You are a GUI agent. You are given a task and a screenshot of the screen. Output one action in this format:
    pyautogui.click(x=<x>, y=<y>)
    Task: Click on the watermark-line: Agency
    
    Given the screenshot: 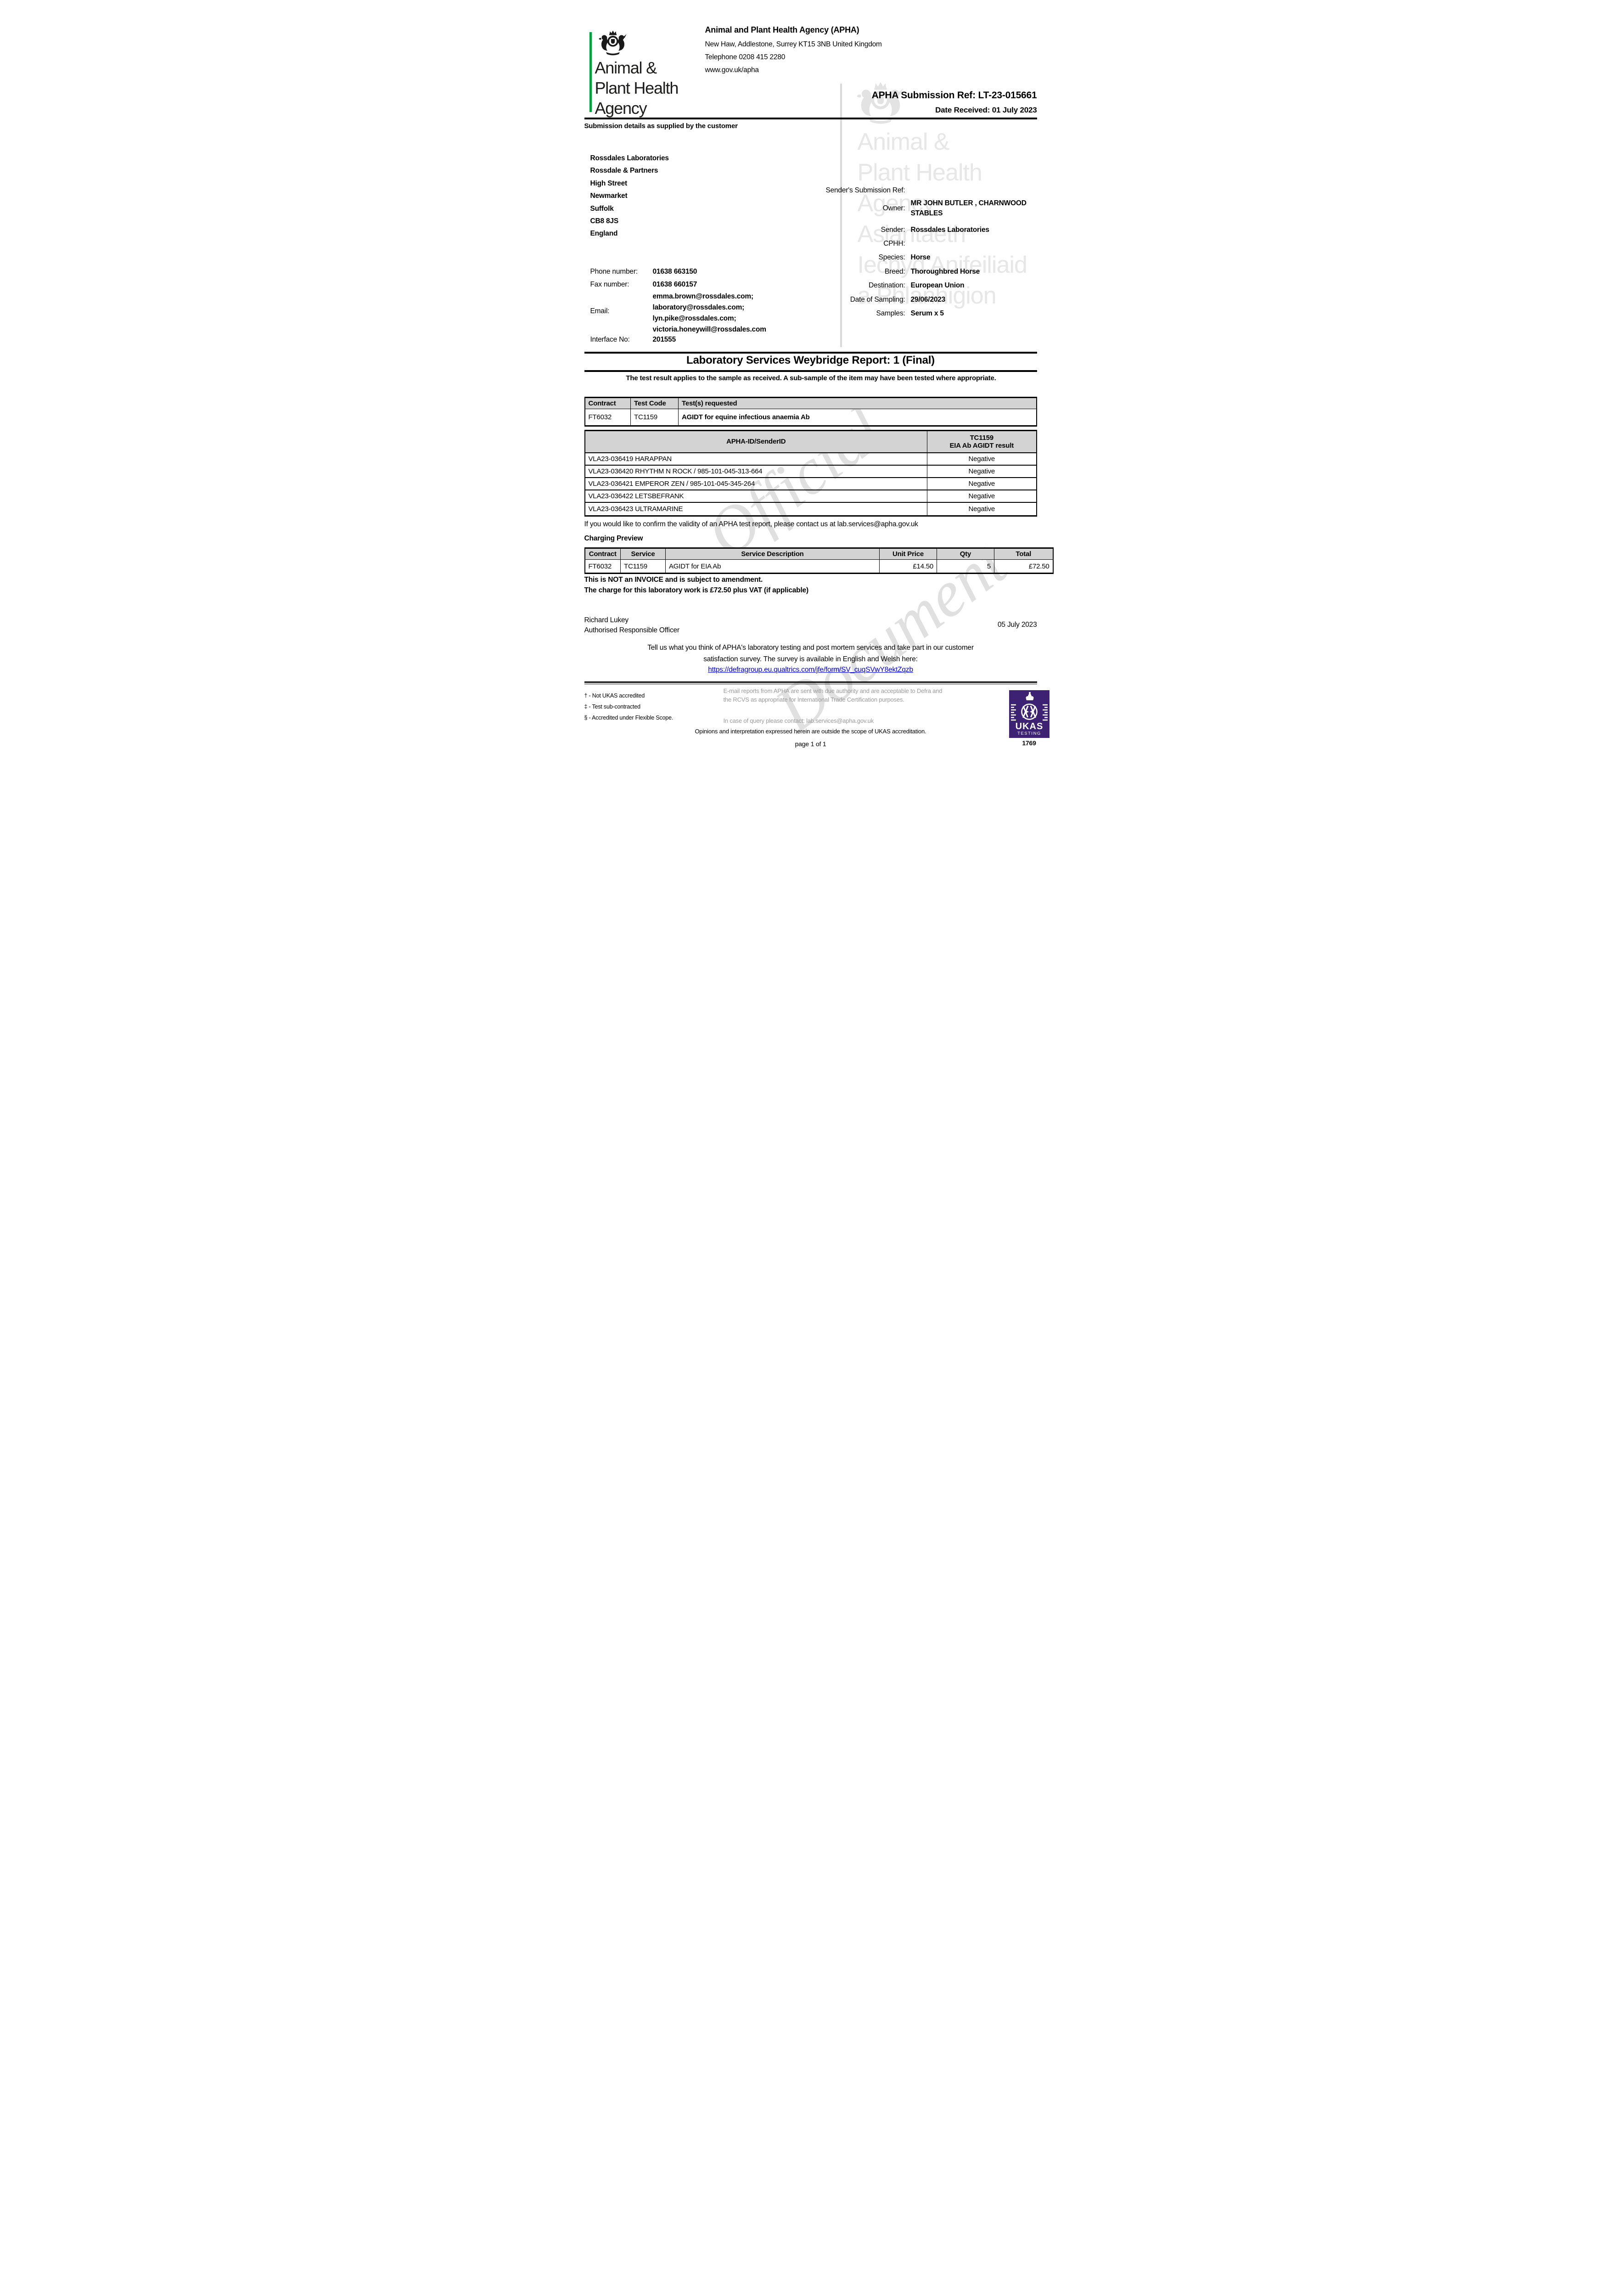 What is the action you would take?
    pyautogui.click(x=896, y=204)
    